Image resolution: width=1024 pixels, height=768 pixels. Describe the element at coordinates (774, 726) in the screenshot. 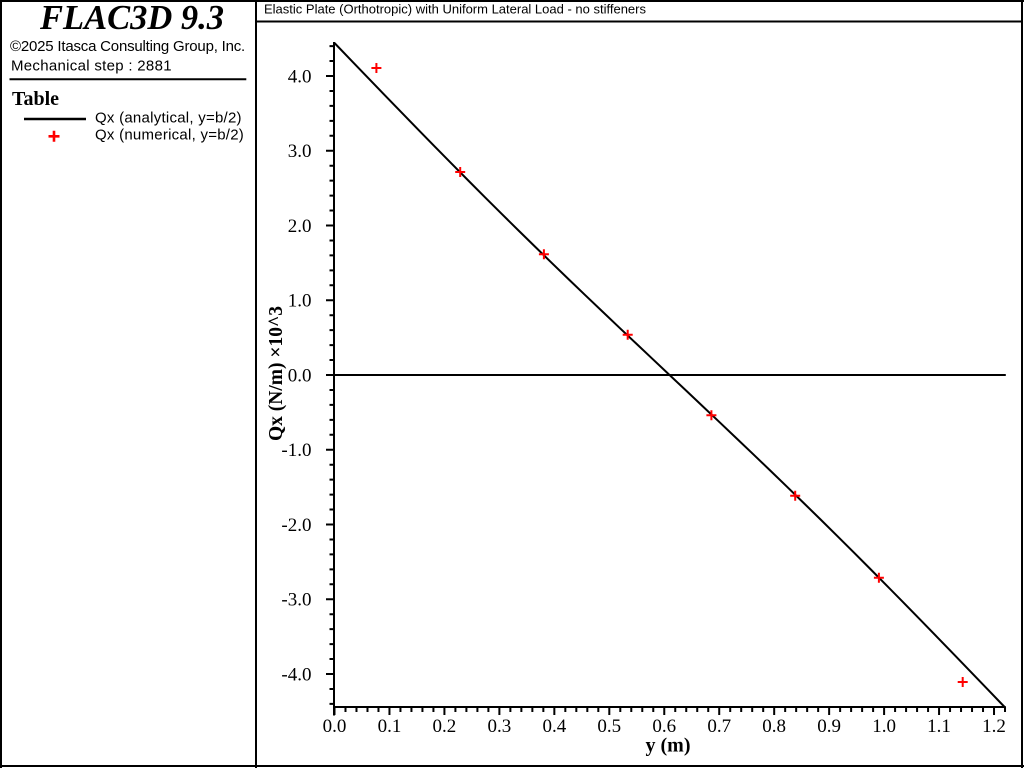

I see `svg-text: 0.8` at that location.